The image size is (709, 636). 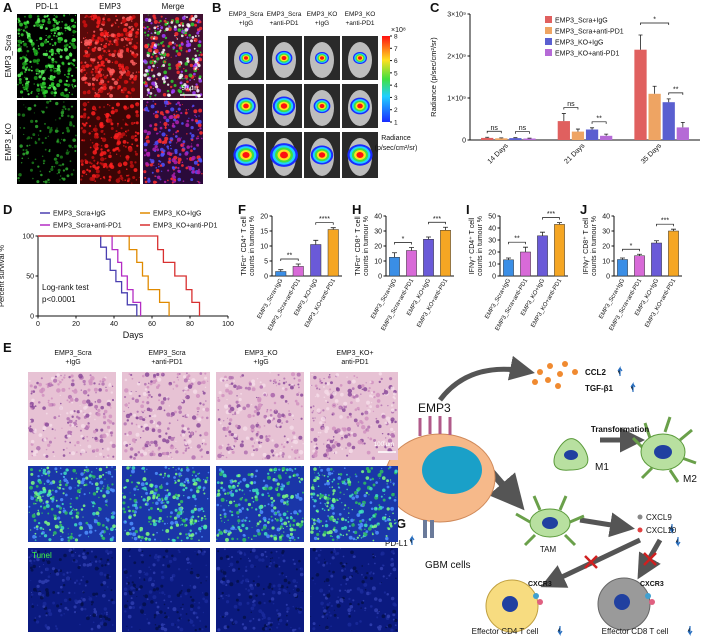 What do you see at coordinates (523, 128) in the screenshot?
I see `significance-label: ns` at bounding box center [523, 128].